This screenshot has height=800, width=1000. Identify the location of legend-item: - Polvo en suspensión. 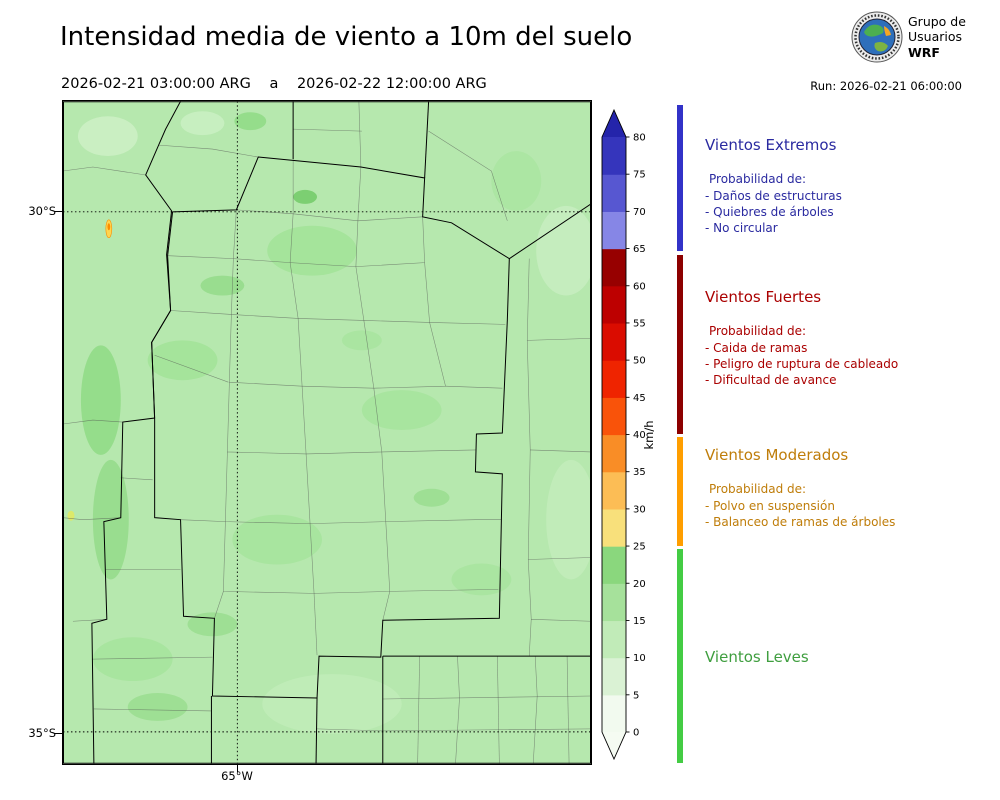
(770, 506).